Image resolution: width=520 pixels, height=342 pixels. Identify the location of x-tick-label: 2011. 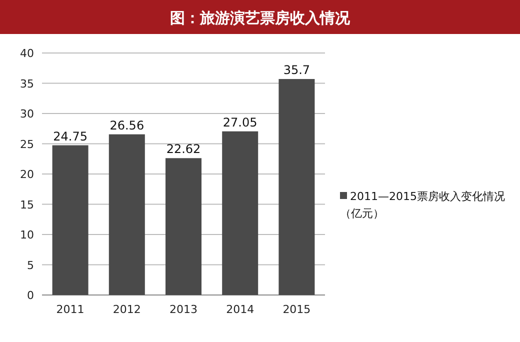
(70, 309).